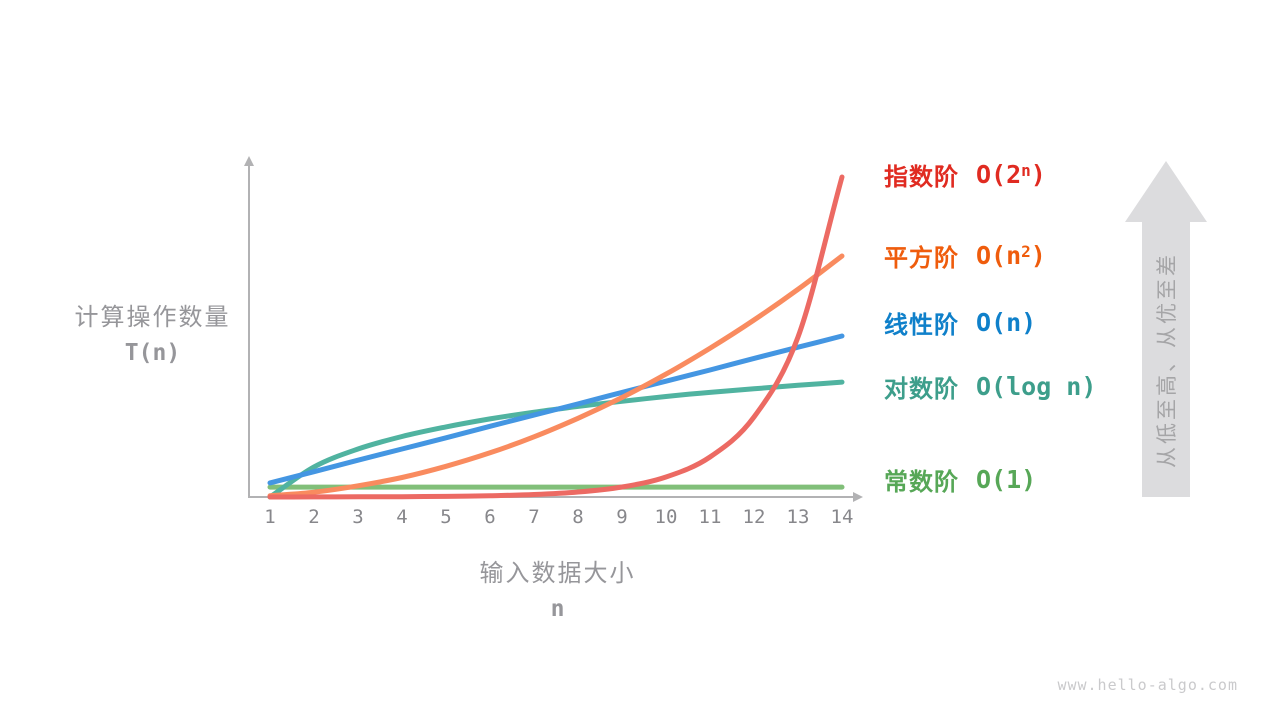 This screenshot has height=720, width=1280. What do you see at coordinates (754, 517) in the screenshot?
I see `x-tick-label: 12` at bounding box center [754, 517].